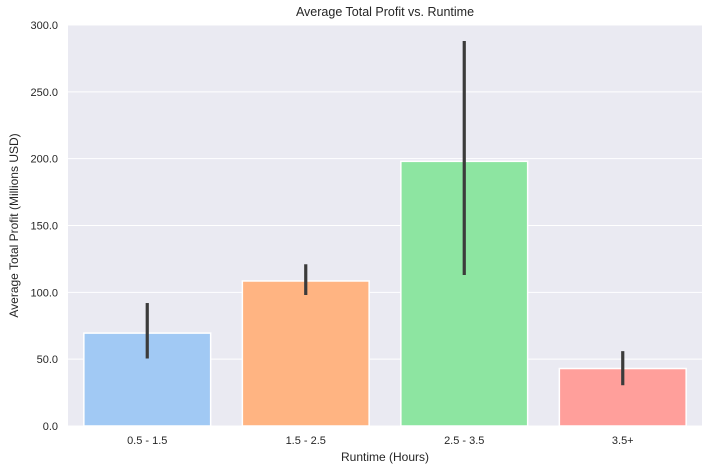 The image size is (718, 469). Describe the element at coordinates (14, 225) in the screenshot. I see `y-axis-title: Average Total Profit (Millions USD)` at that location.